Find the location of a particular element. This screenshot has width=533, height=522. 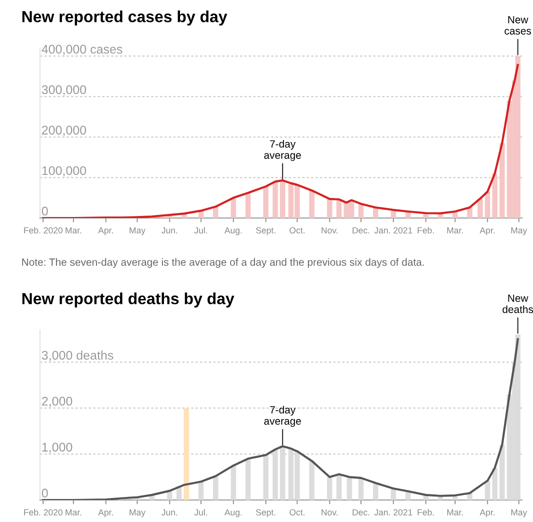

annotation: New deaths is located at coordinates (517, 304).